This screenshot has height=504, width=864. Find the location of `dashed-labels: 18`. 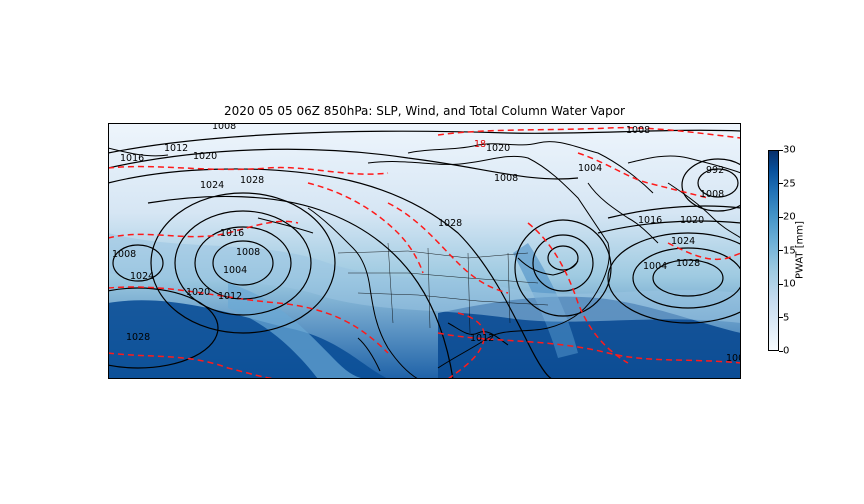

dashed-labels: 18 is located at coordinates (480, 144).